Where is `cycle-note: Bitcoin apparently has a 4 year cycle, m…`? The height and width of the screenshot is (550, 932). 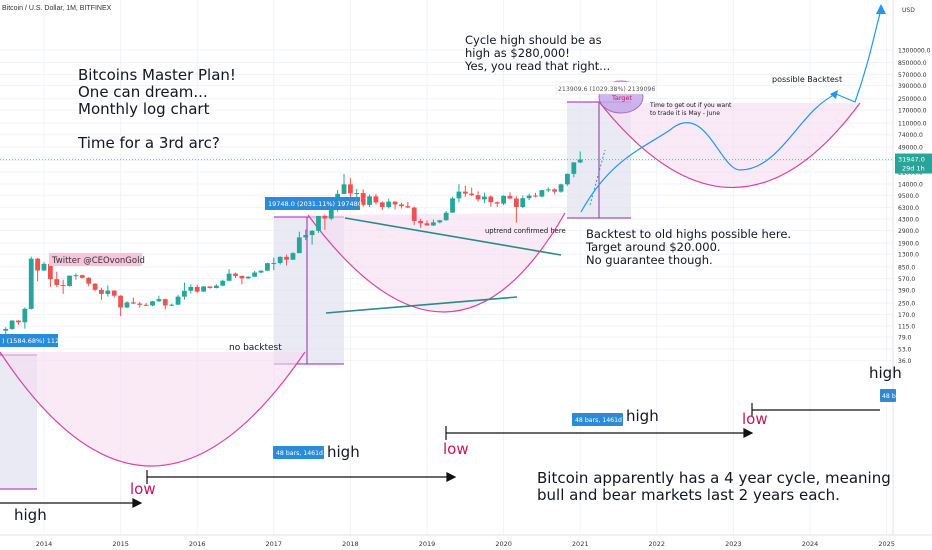
cycle-note: Bitcoin apparently has a 4 year cycle, m… is located at coordinates (714, 486).